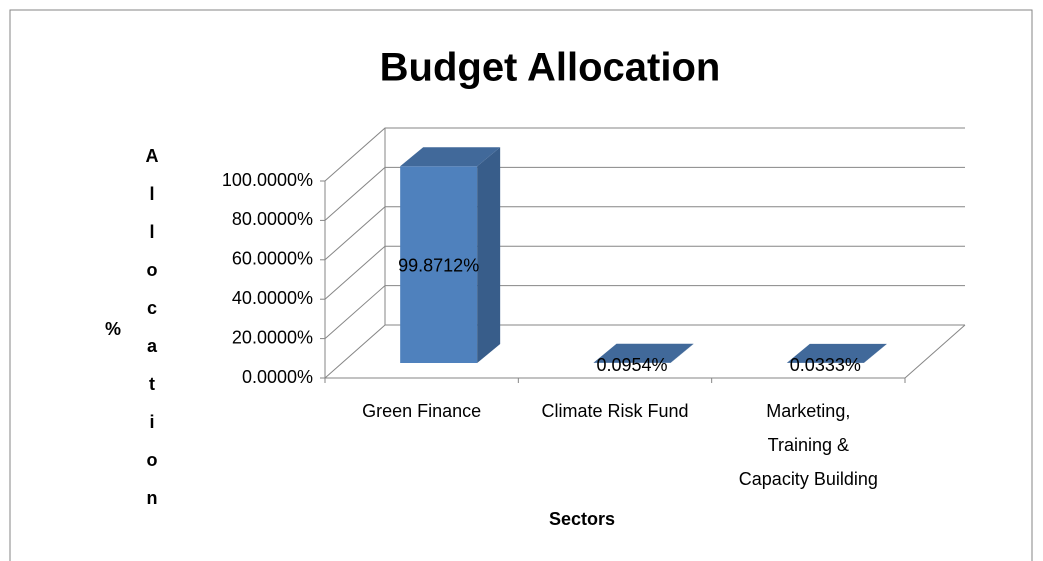 The height and width of the screenshot is (561, 1043). I want to click on y-tick-label: 20.0000%, so click(272, 337).